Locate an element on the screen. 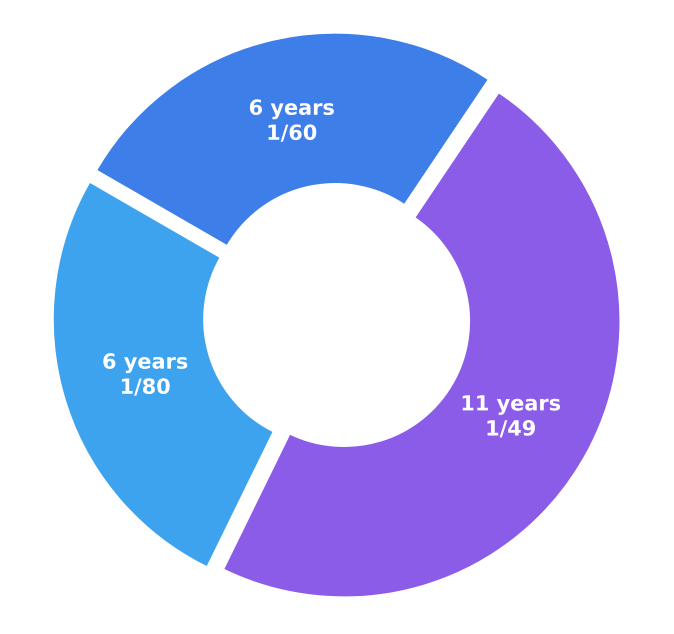 The height and width of the screenshot is (634, 674). slice-label: 1/80 is located at coordinates (146, 387).